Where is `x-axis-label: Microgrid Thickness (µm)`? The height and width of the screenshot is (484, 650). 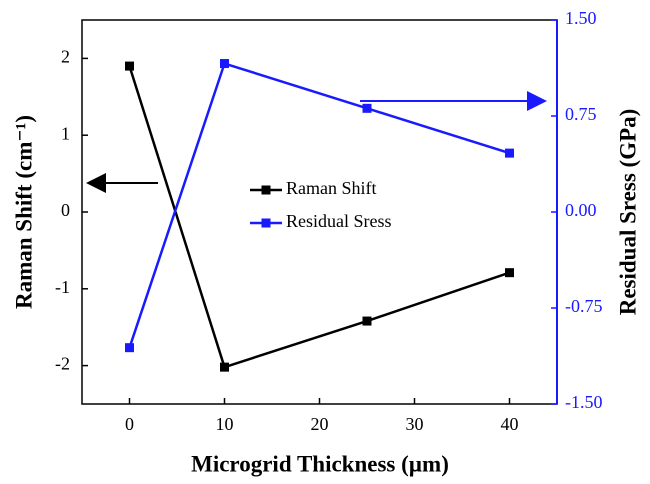 x-axis-label: Microgrid Thickness (µm) is located at coordinates (320, 463).